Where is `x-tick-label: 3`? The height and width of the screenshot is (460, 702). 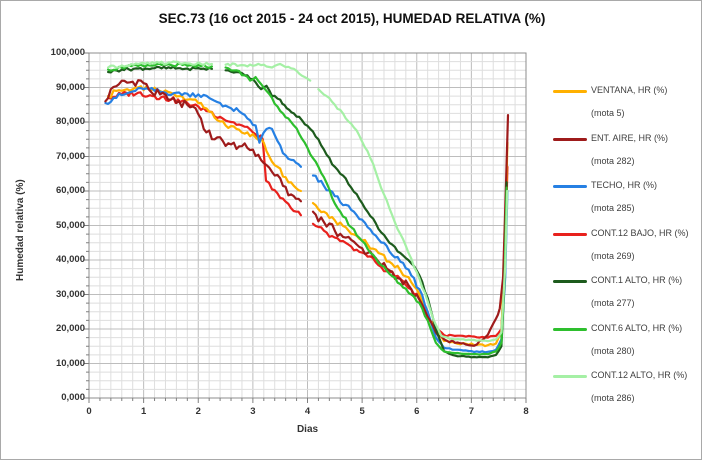 x-tick-label: 3 is located at coordinates (253, 411).